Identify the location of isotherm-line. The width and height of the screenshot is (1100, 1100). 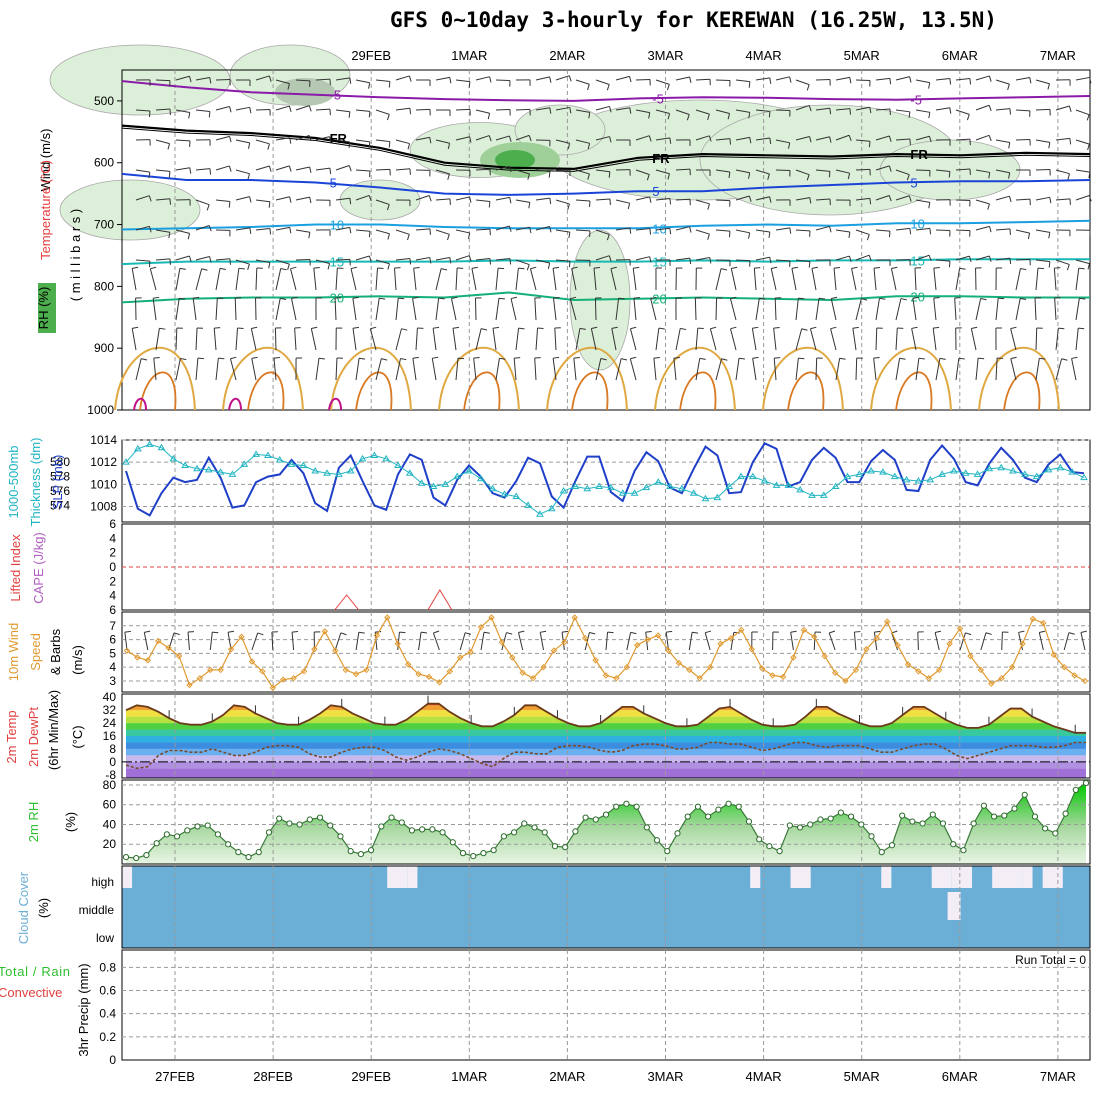
(606, 91).